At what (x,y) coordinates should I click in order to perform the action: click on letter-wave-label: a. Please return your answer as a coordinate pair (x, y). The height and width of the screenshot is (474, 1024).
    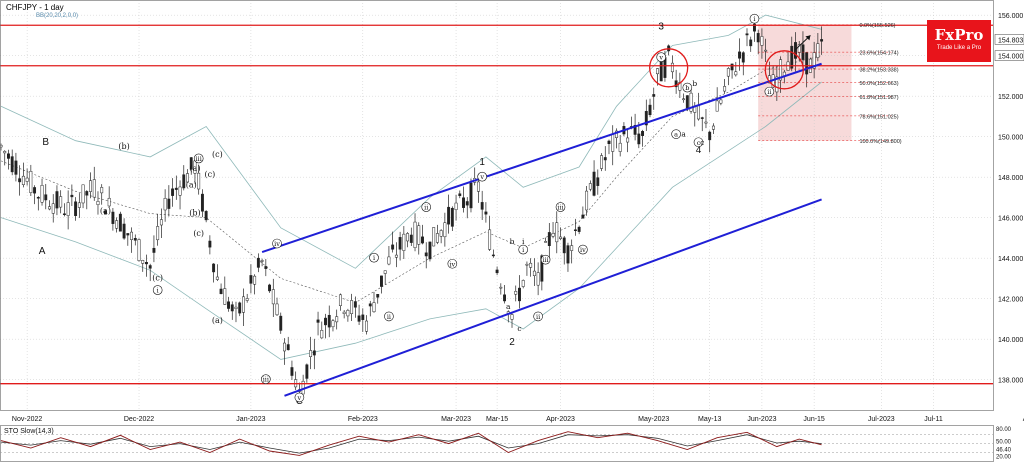
    Looking at the image, I should click on (508, 306).